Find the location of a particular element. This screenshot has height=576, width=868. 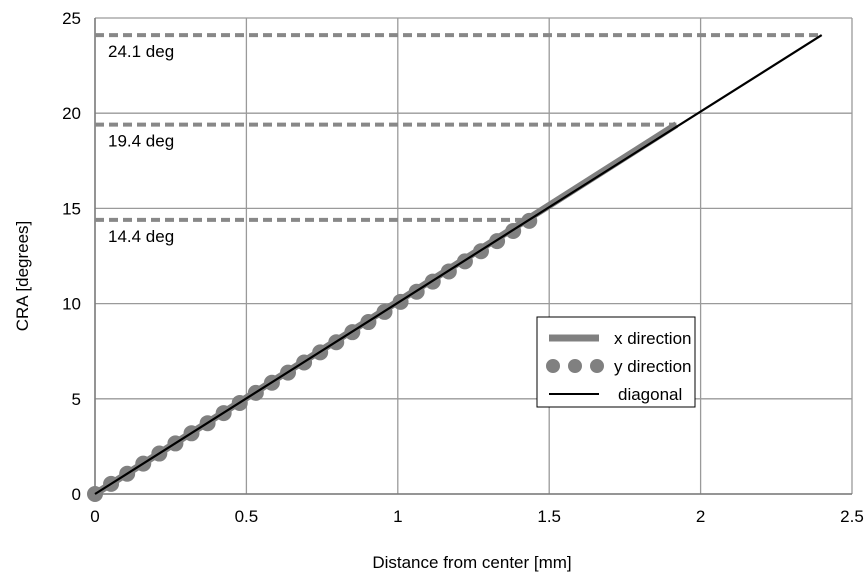

legend-label-y-direction: y direction is located at coordinates (652, 366).